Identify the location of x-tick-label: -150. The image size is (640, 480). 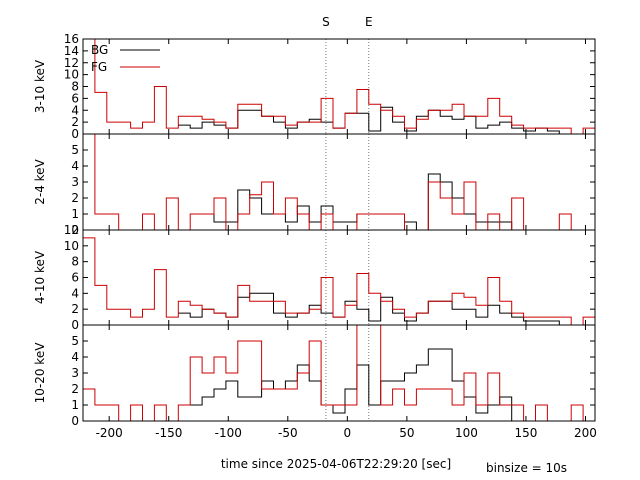
(168, 433).